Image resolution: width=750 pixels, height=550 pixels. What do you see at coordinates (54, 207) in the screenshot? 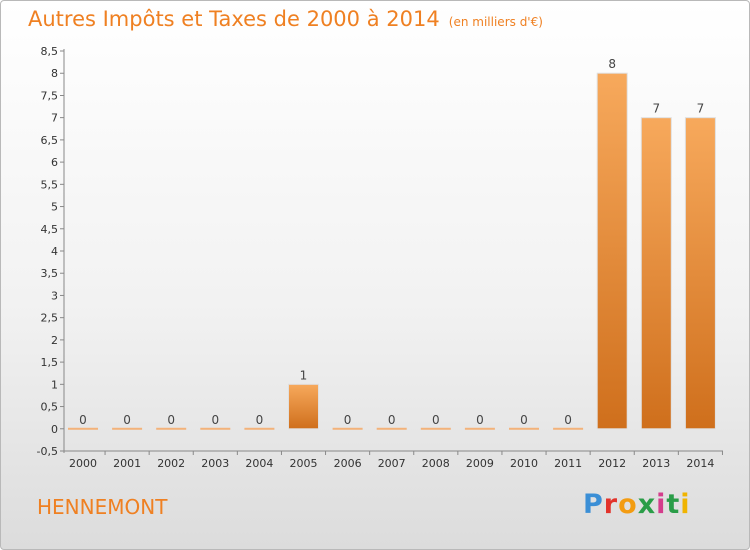
I see `y-tick-label: 5` at bounding box center [54, 207].